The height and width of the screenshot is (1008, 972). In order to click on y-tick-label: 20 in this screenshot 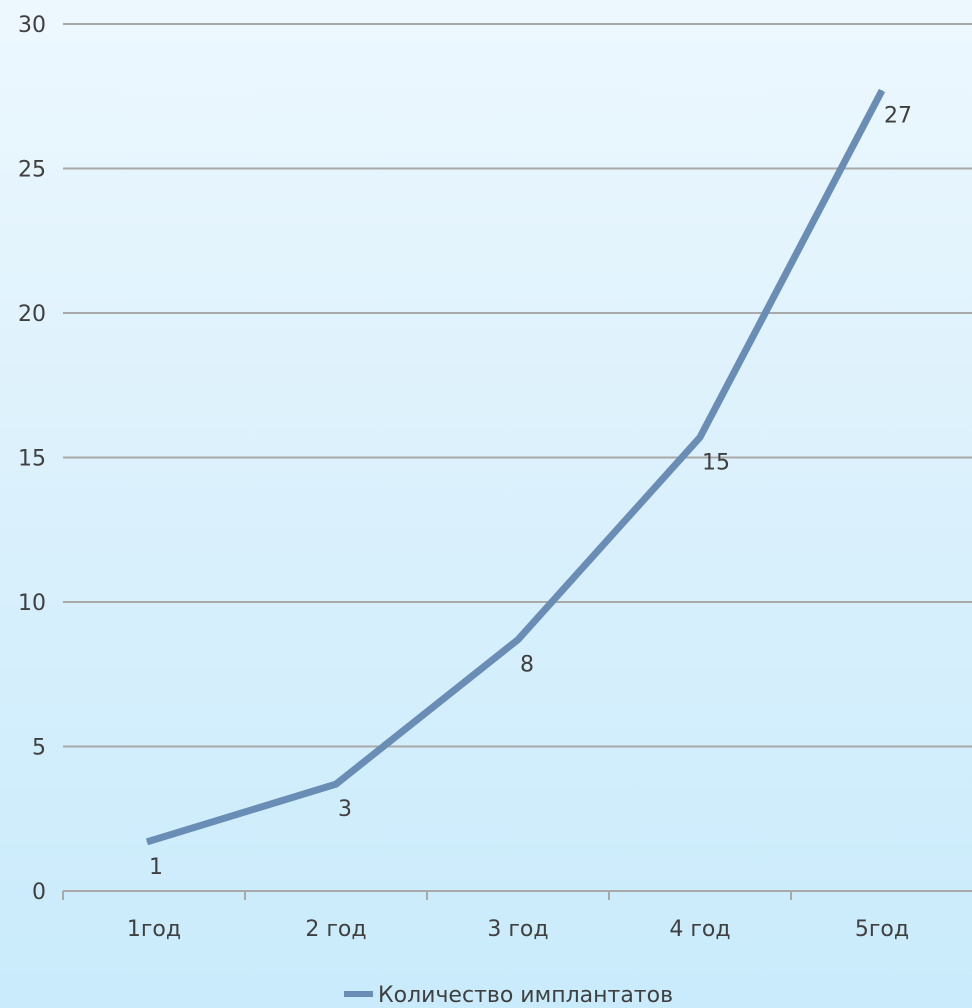, I will do `click(32, 314)`.